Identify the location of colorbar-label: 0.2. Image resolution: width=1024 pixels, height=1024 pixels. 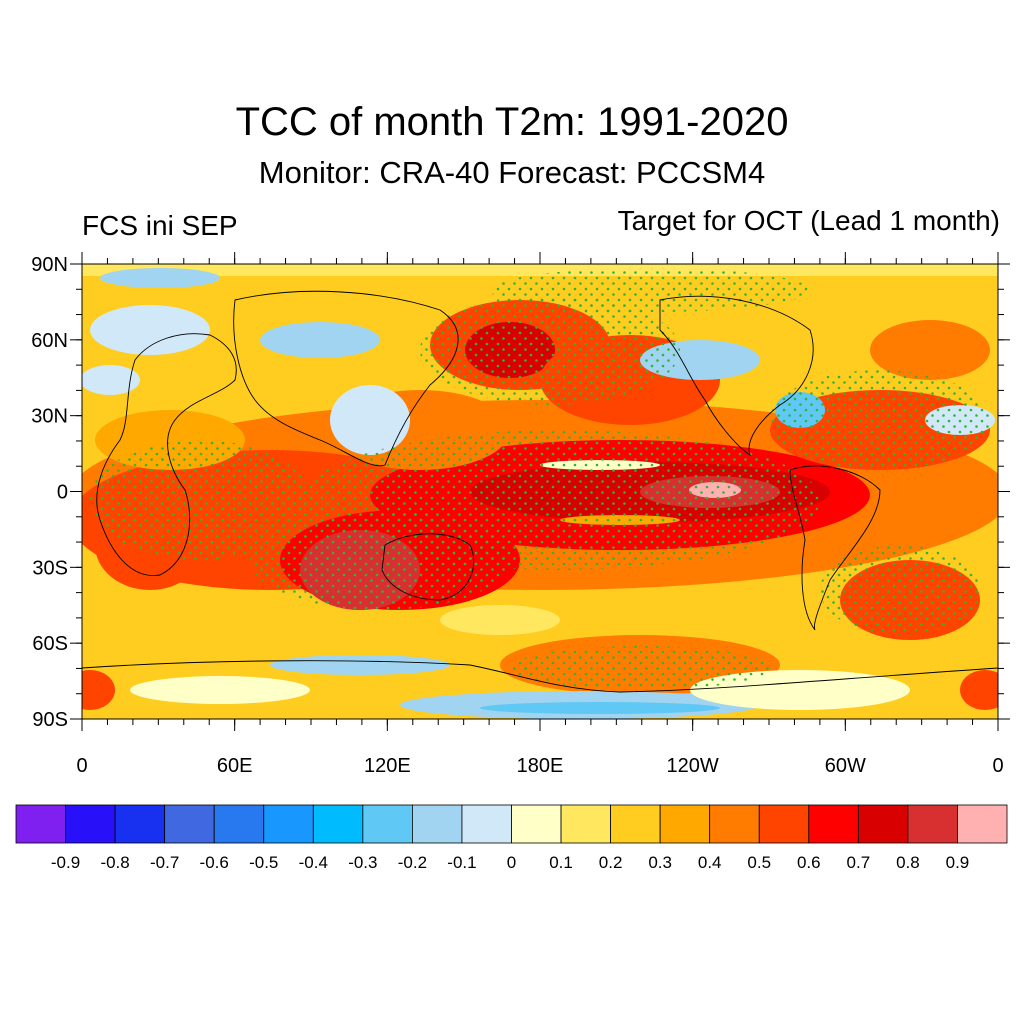
(611, 862).